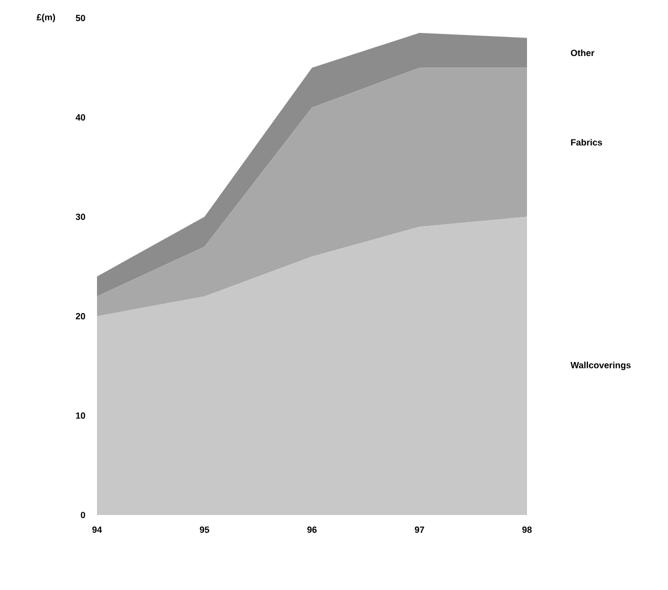 The image size is (668, 590). I want to click on y-tick-label: 50, so click(81, 18).